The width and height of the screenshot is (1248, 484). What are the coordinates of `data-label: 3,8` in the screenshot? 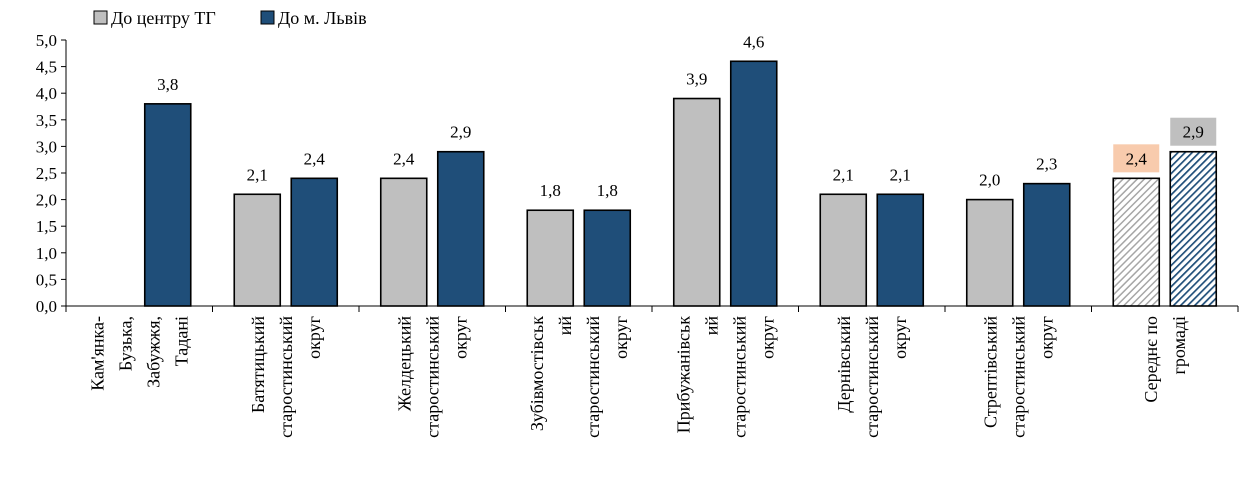 It's located at (167, 84).